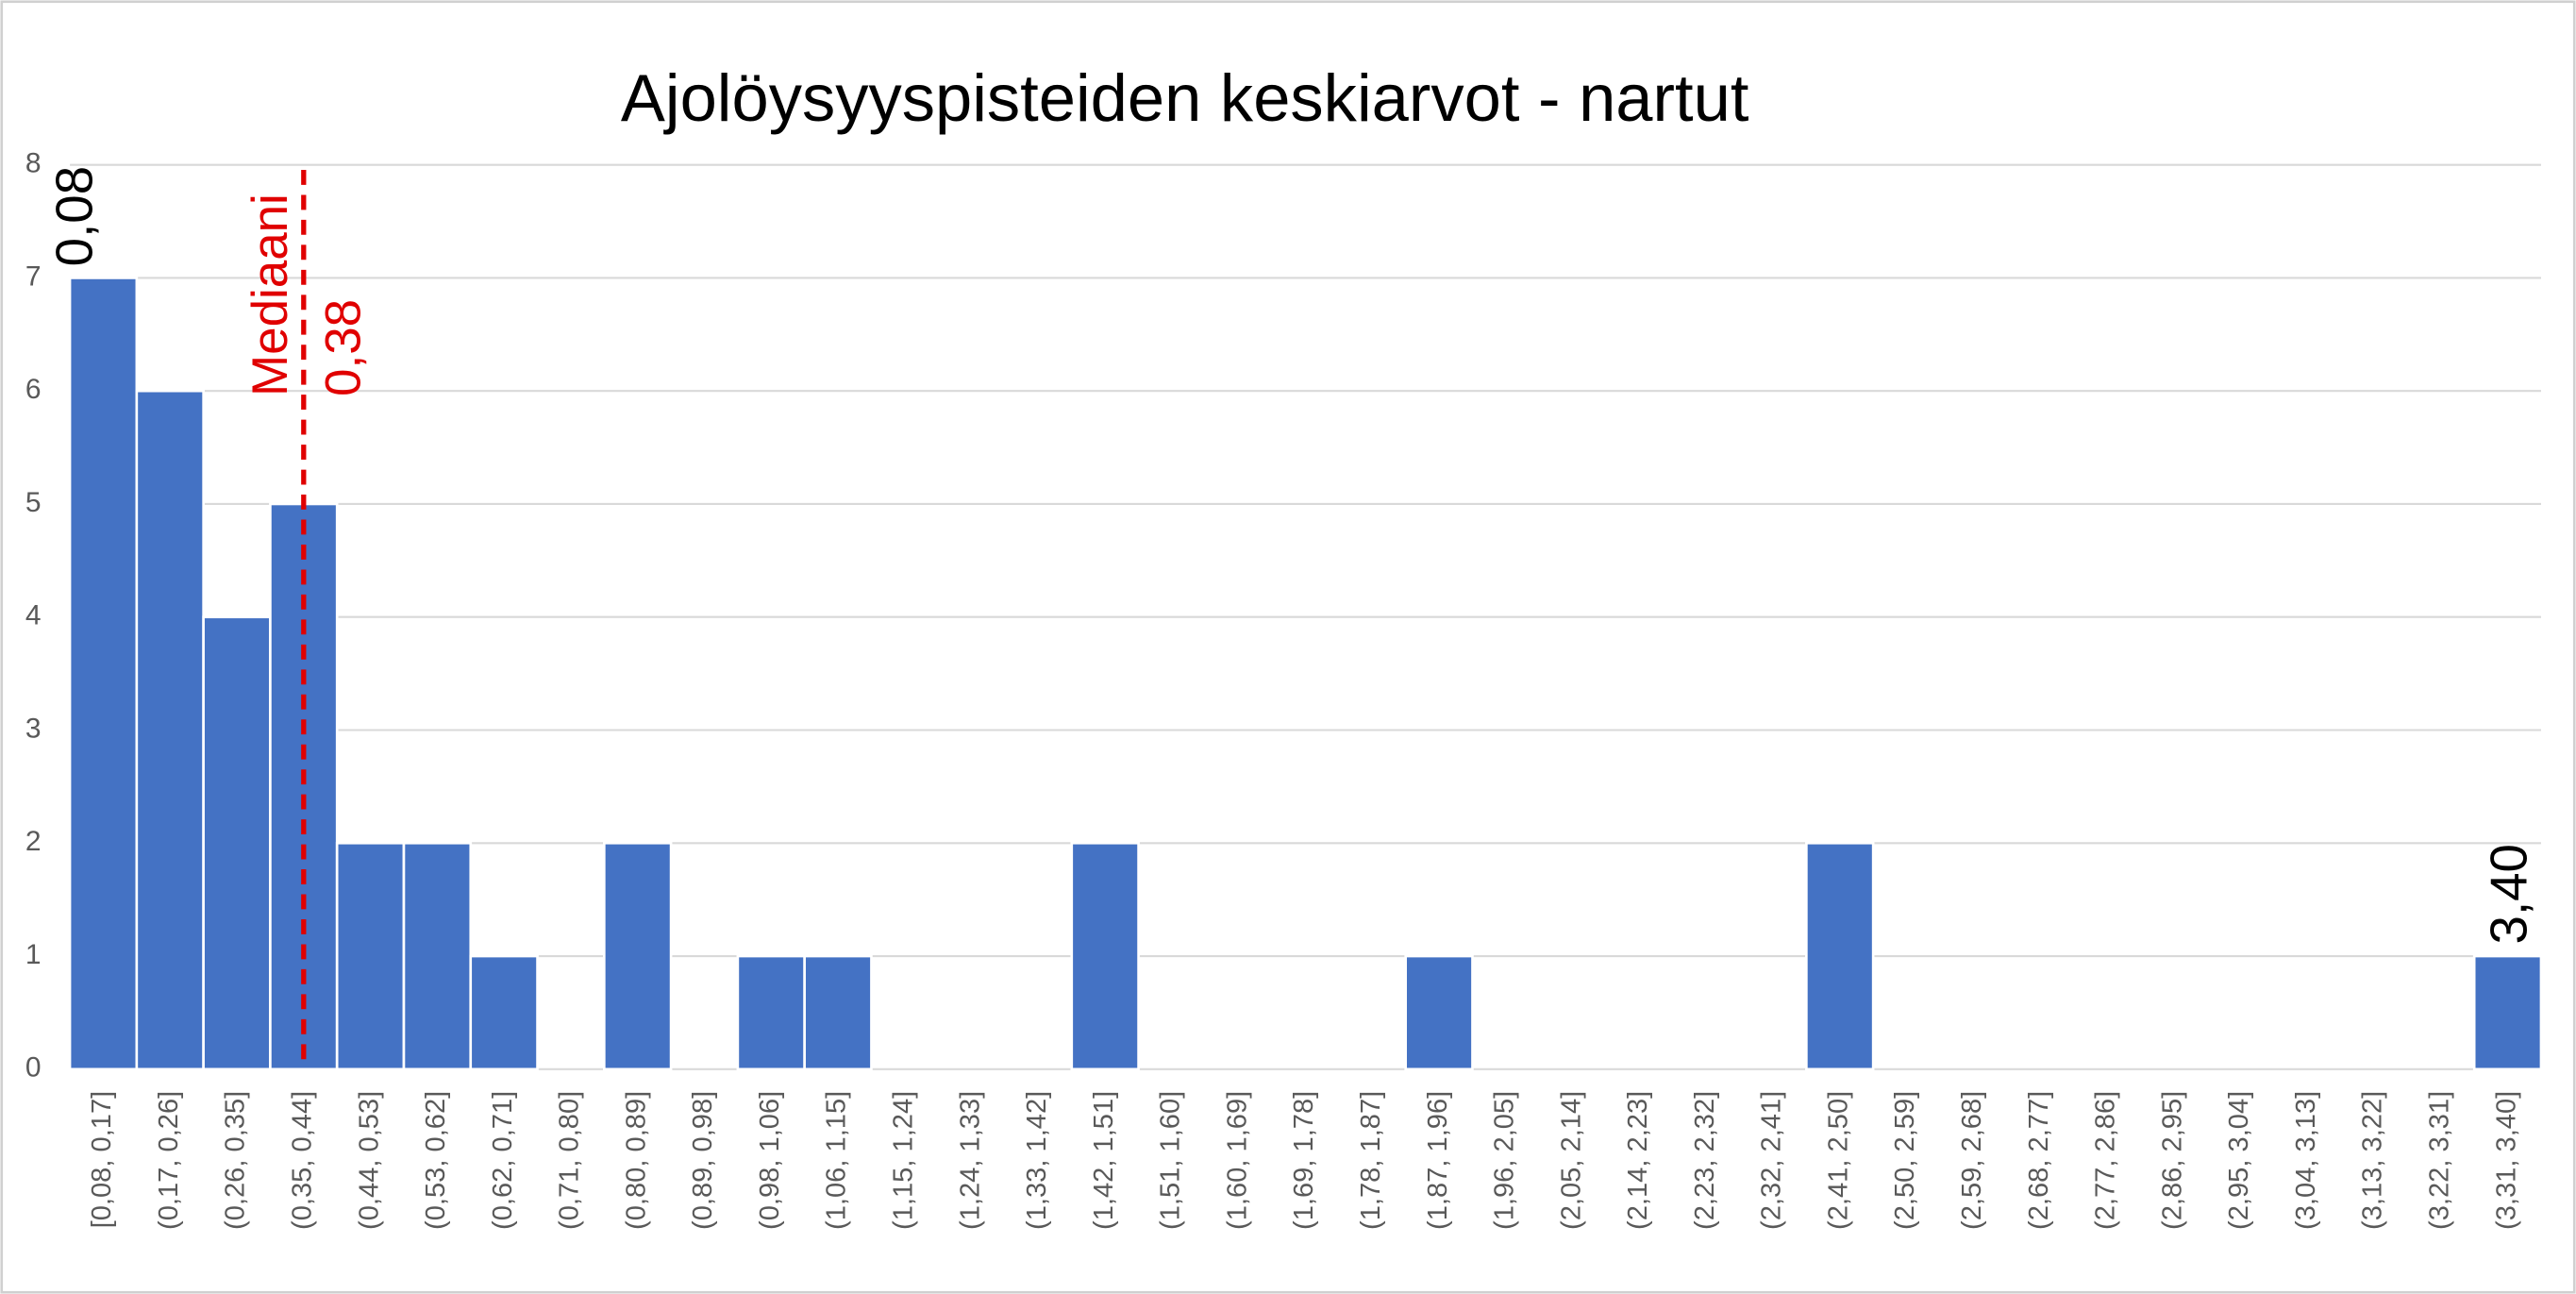 The image size is (2576, 1294). I want to click on x-tick-label: (0,89, 0,98], so click(703, 1160).